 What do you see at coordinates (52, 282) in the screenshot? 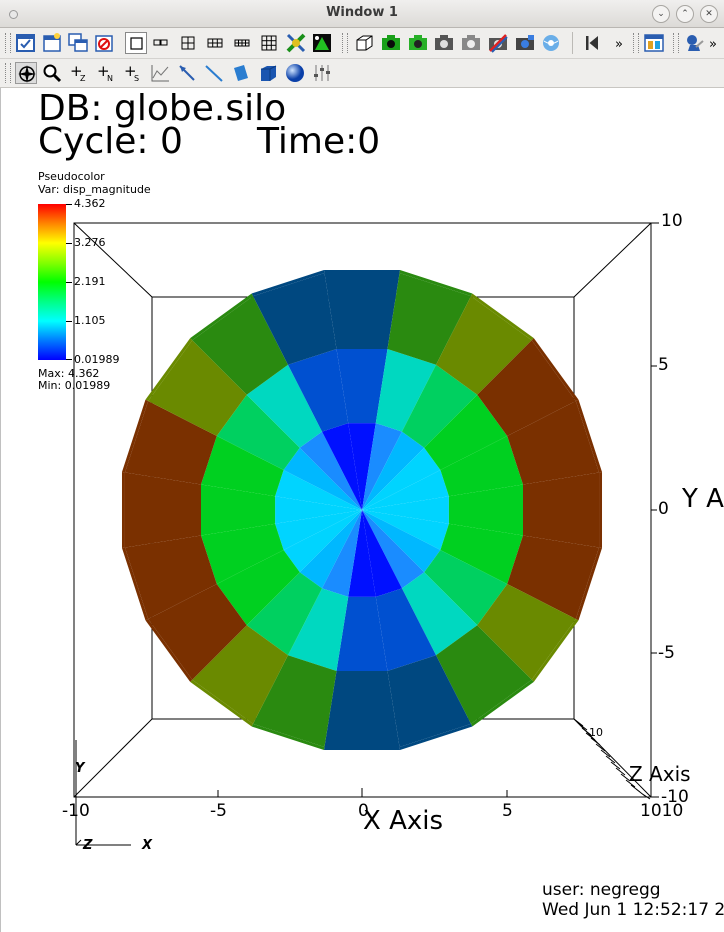
I see `legend-color-bar` at bounding box center [52, 282].